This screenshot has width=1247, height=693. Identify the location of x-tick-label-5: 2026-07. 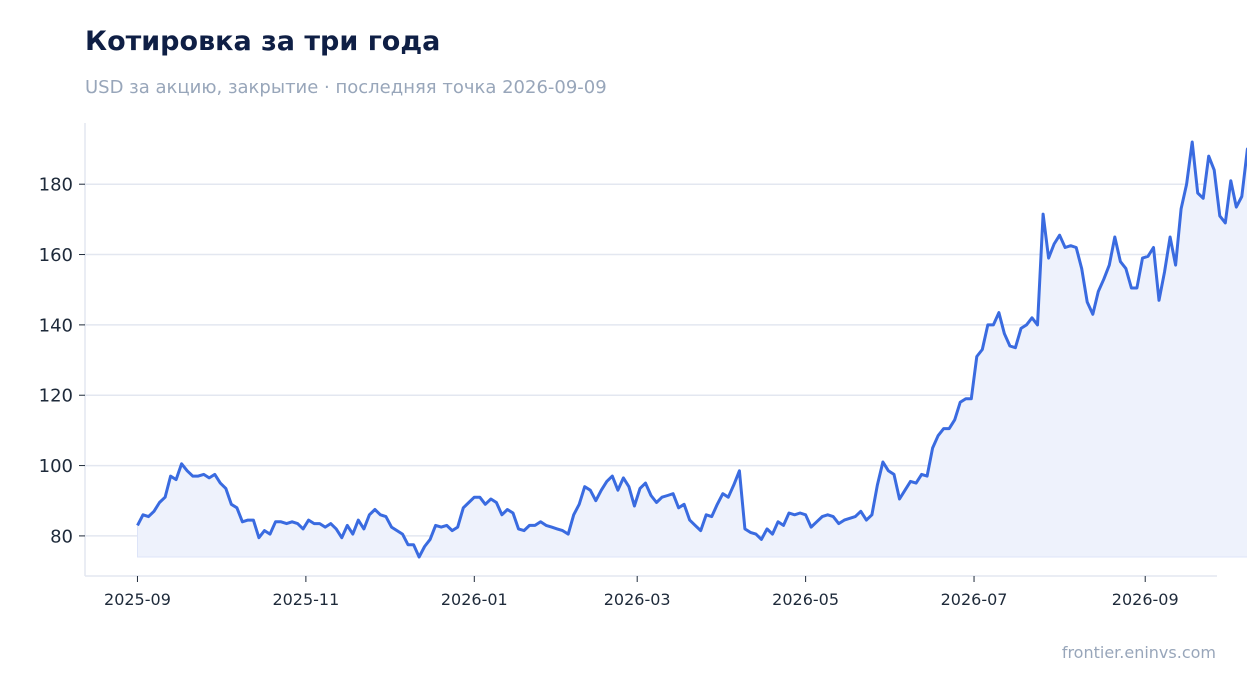
(974, 599).